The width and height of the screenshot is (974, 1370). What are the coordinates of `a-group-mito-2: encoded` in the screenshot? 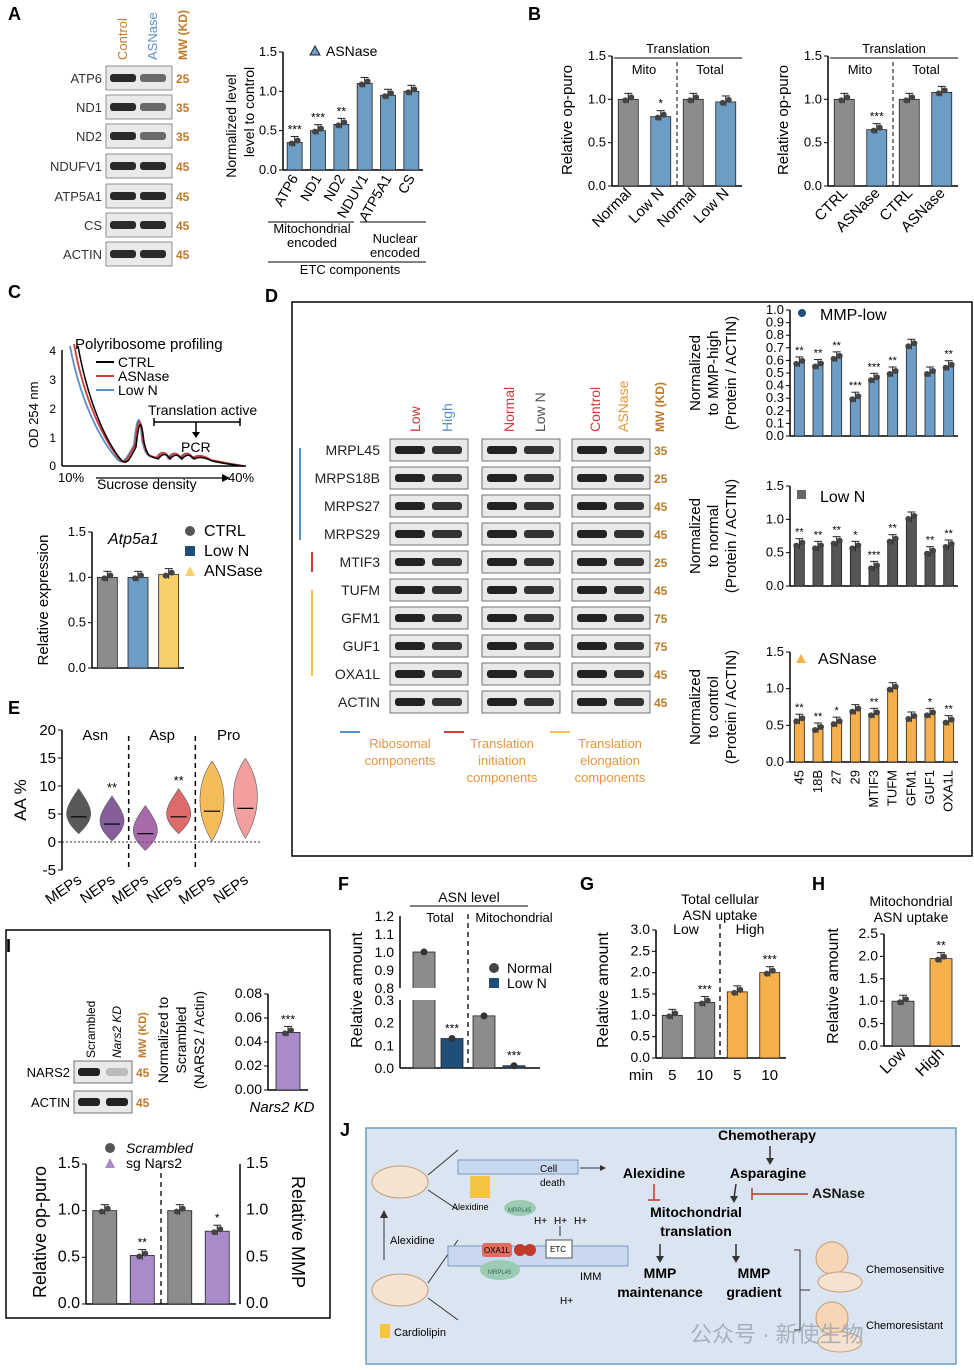 It's located at (312, 242).